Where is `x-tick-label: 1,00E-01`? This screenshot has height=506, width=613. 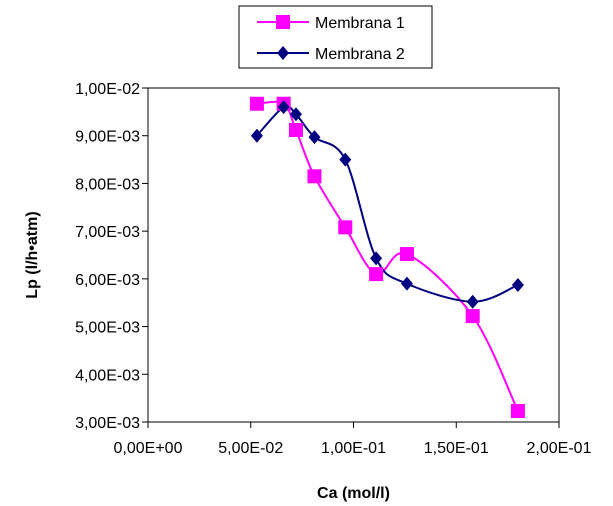 x-tick-label: 1,00E-01 is located at coordinates (353, 448).